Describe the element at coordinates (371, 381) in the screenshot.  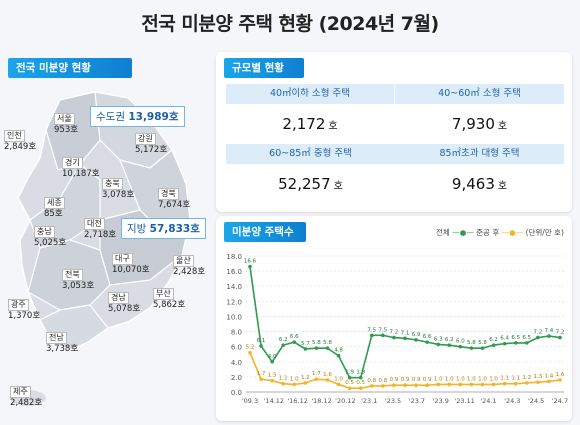
I see `data-label: 0.8` at that location.